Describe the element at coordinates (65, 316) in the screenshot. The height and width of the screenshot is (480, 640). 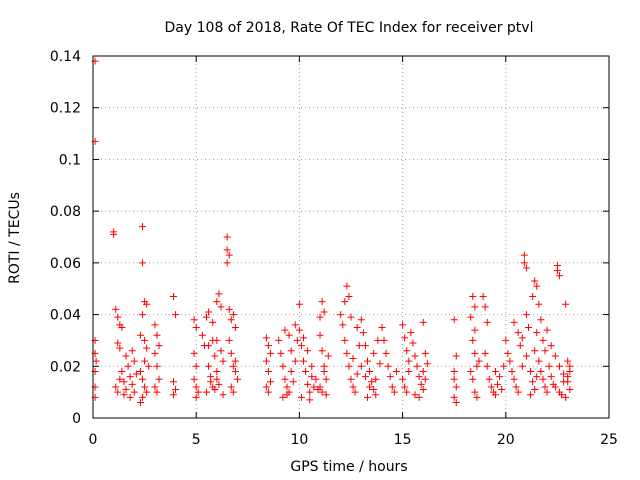
I see `y-tick-label: 0.04` at that location.